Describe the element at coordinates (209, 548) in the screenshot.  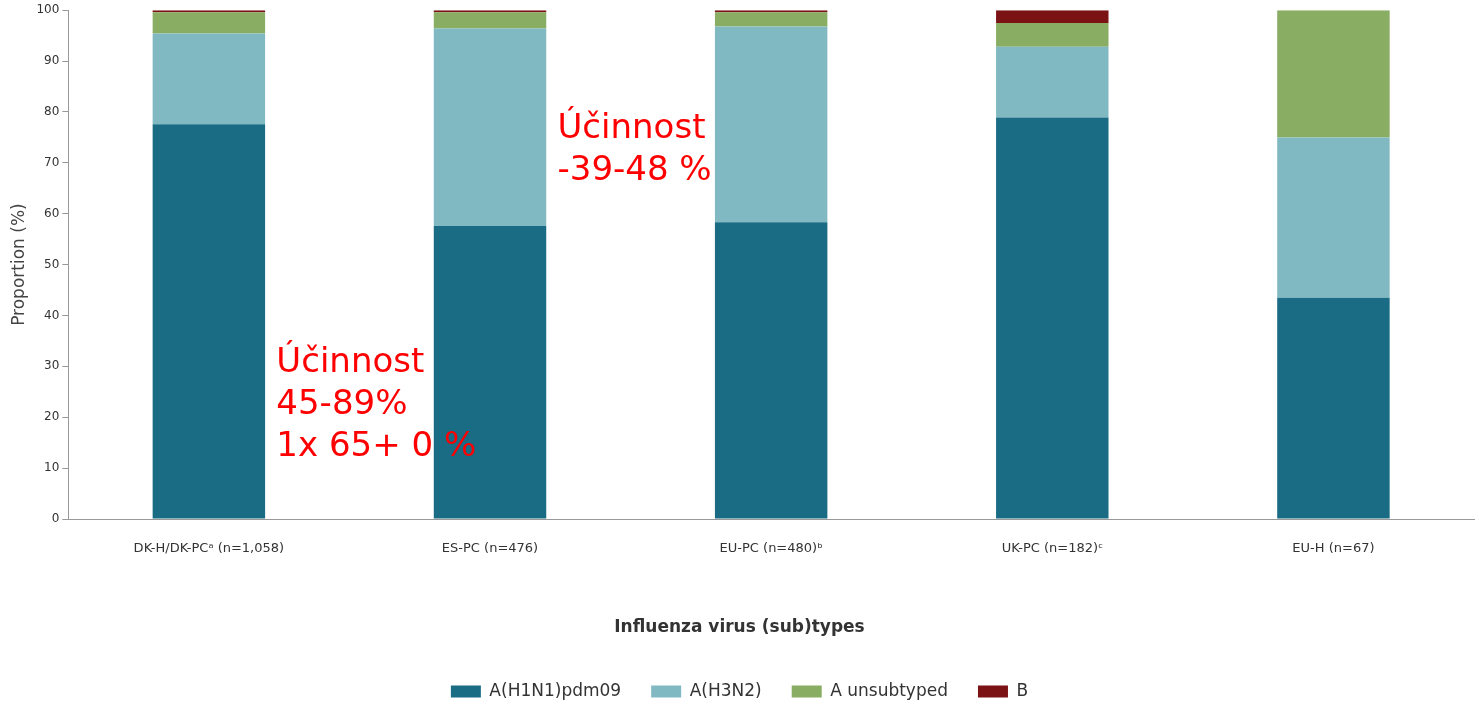
I see `x-tick-label: DK-H/DK-PCᵃ (n=1,058)` at that location.